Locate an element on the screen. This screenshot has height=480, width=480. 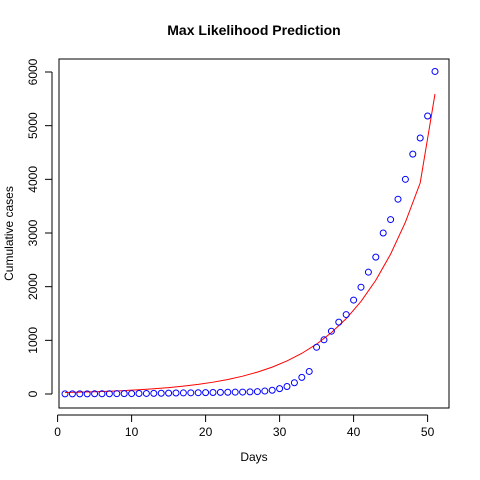
y-tick-label: 6000 is located at coordinates (33, 71).